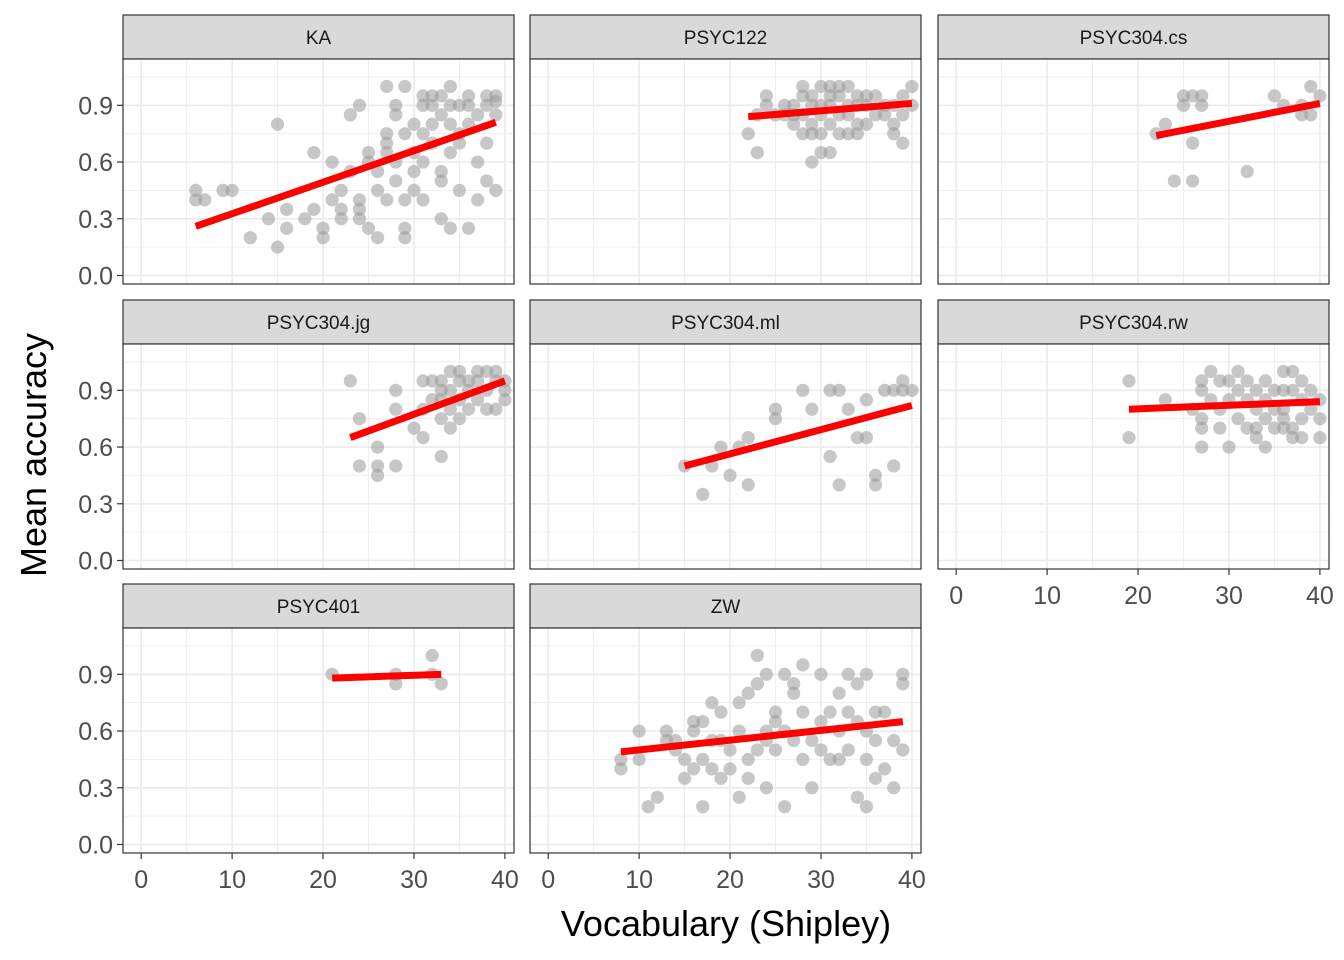 The image size is (1344, 960). I want to click on y-tick-label: 0.6, so click(95, 163).